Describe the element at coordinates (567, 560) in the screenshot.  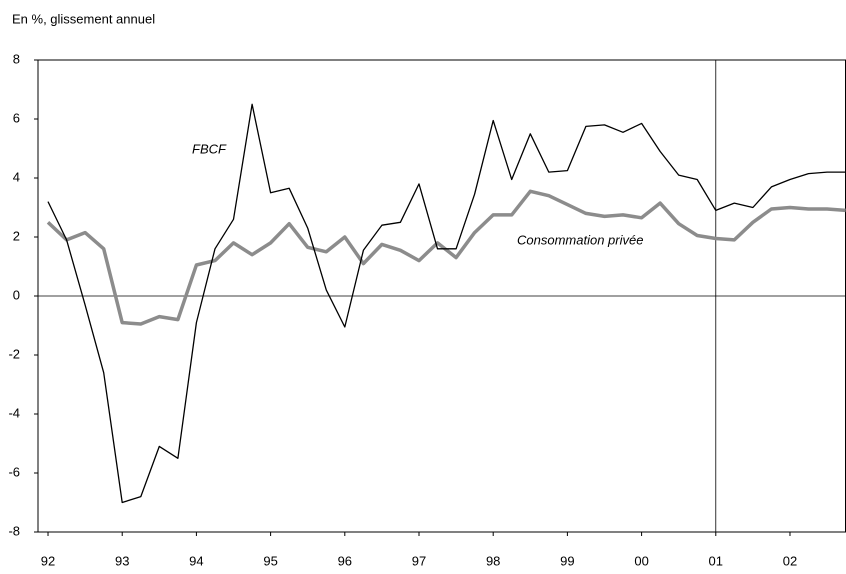
I see `x-tick-label: 99` at that location.